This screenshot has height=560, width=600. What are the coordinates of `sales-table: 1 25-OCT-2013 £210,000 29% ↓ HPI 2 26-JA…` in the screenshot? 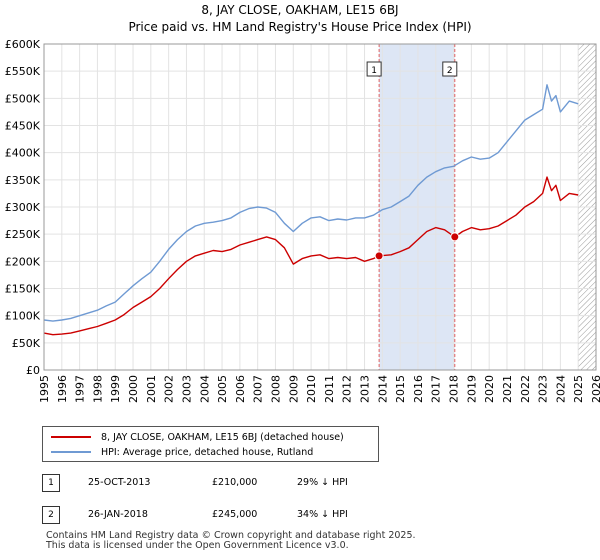 It's located at (252, 506).